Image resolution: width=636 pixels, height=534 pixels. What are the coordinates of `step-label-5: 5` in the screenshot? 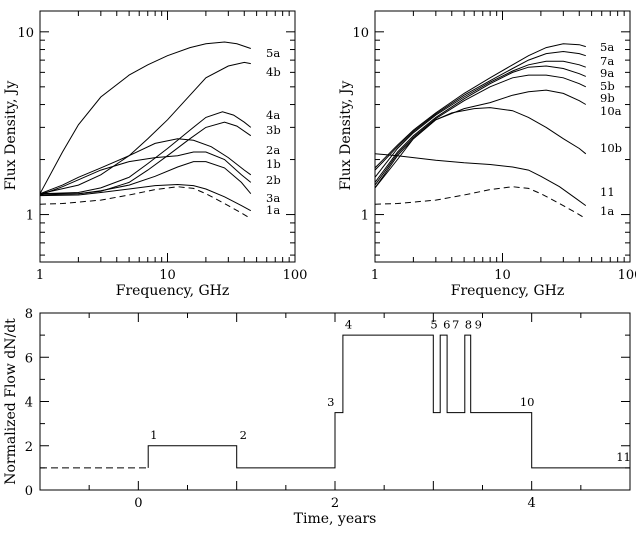 It's located at (433, 324).